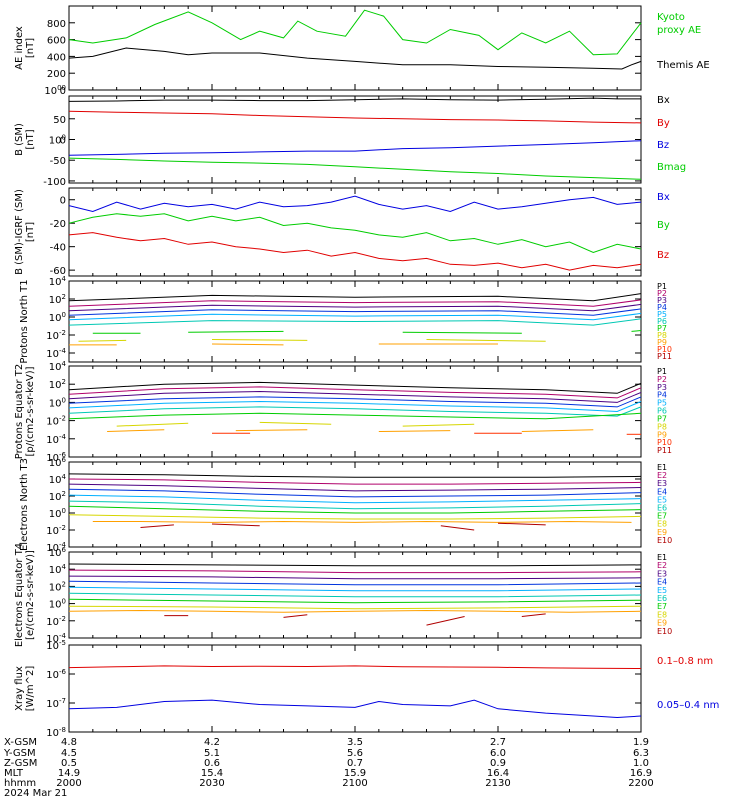 The image size is (750, 800). What do you see at coordinates (63, 141) in the screenshot?
I see `y-tick-label: 0` at bounding box center [63, 141].